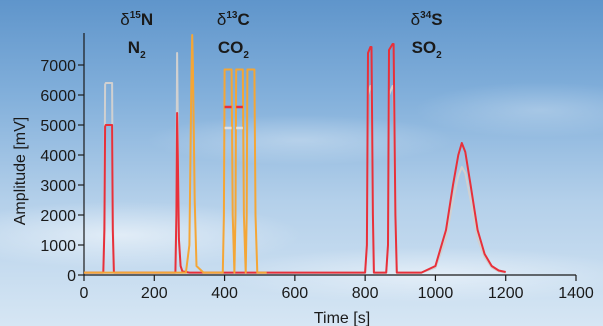 The image size is (603, 326). I want to click on x-tick-label: 1400, so click(576, 293).